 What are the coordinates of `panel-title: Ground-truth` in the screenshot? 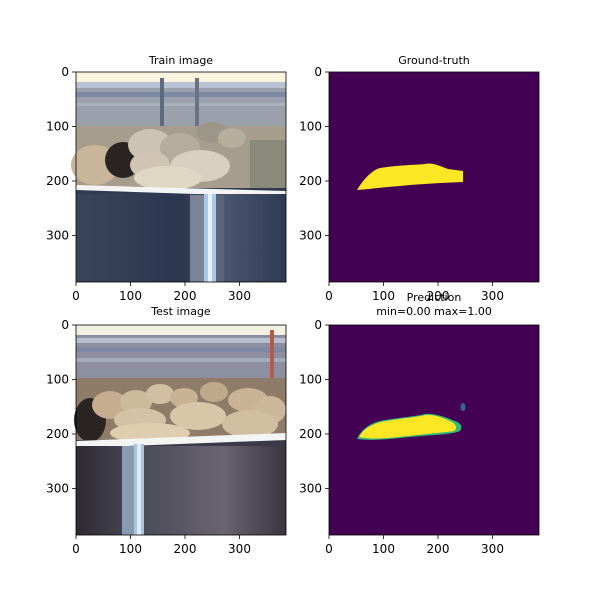 It's located at (434, 60).